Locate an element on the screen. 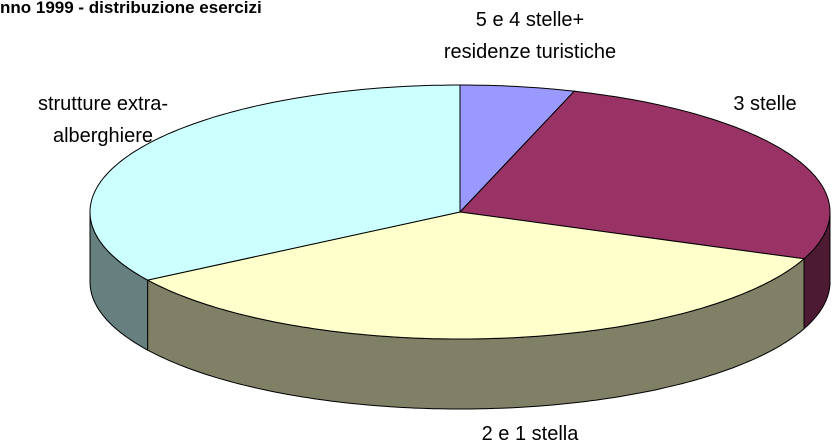  slice-label: 2 e 1 stella is located at coordinates (530, 434).